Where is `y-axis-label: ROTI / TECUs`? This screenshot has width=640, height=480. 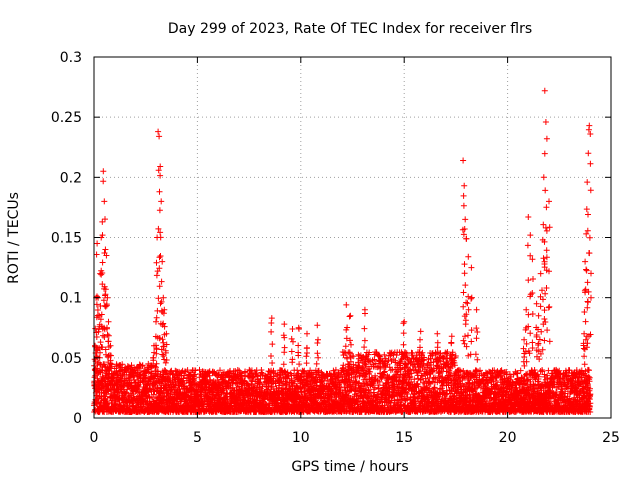
y-axis-label: ROTI / TECUs is located at coordinates (14, 238).